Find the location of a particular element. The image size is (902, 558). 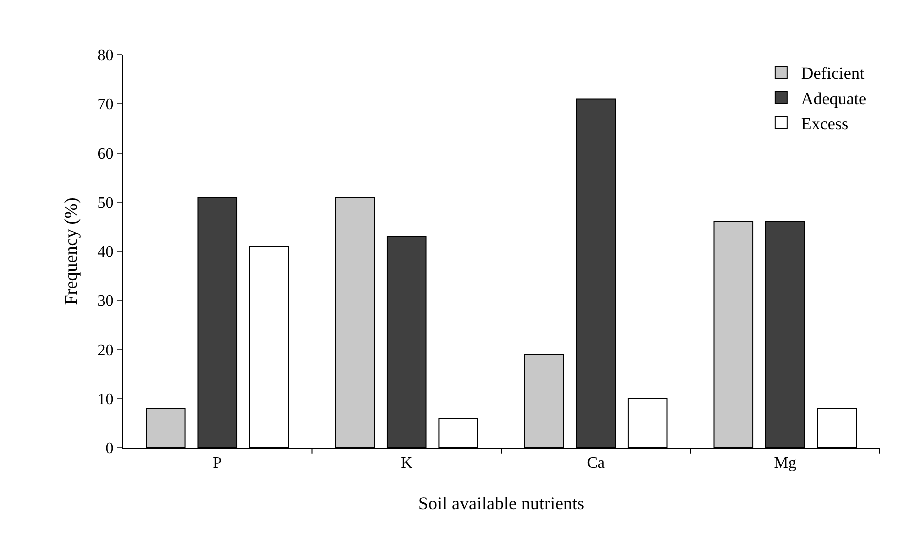

y-tick-label: 0 is located at coordinates (110, 449).